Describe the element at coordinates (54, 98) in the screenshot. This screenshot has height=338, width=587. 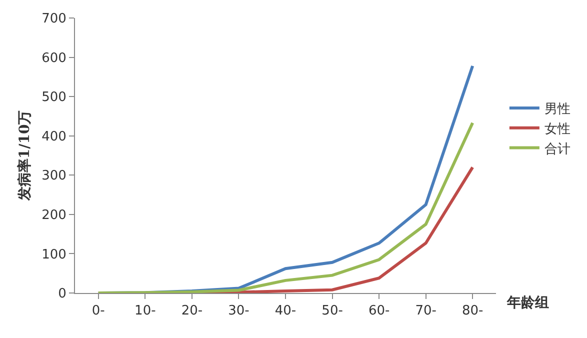
I see `y-tick-label: 500` at that location.